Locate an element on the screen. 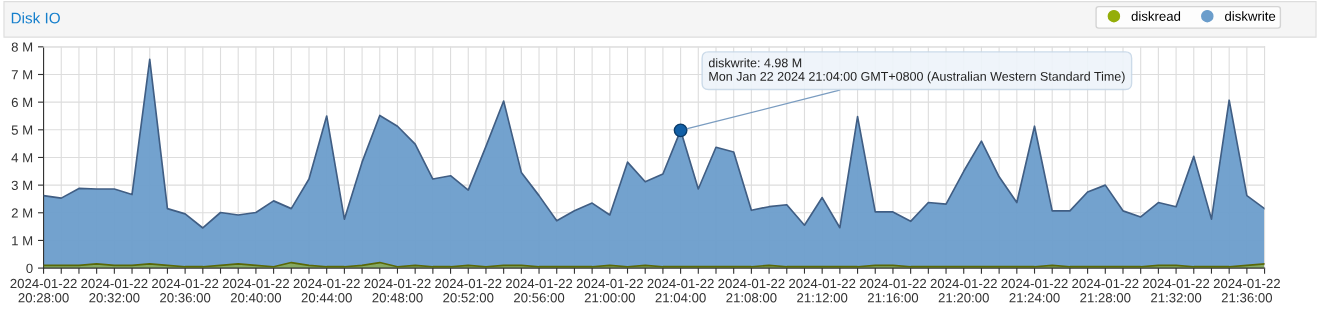 The width and height of the screenshot is (1320, 323). y-tick-label: 2 M is located at coordinates (22, 213).